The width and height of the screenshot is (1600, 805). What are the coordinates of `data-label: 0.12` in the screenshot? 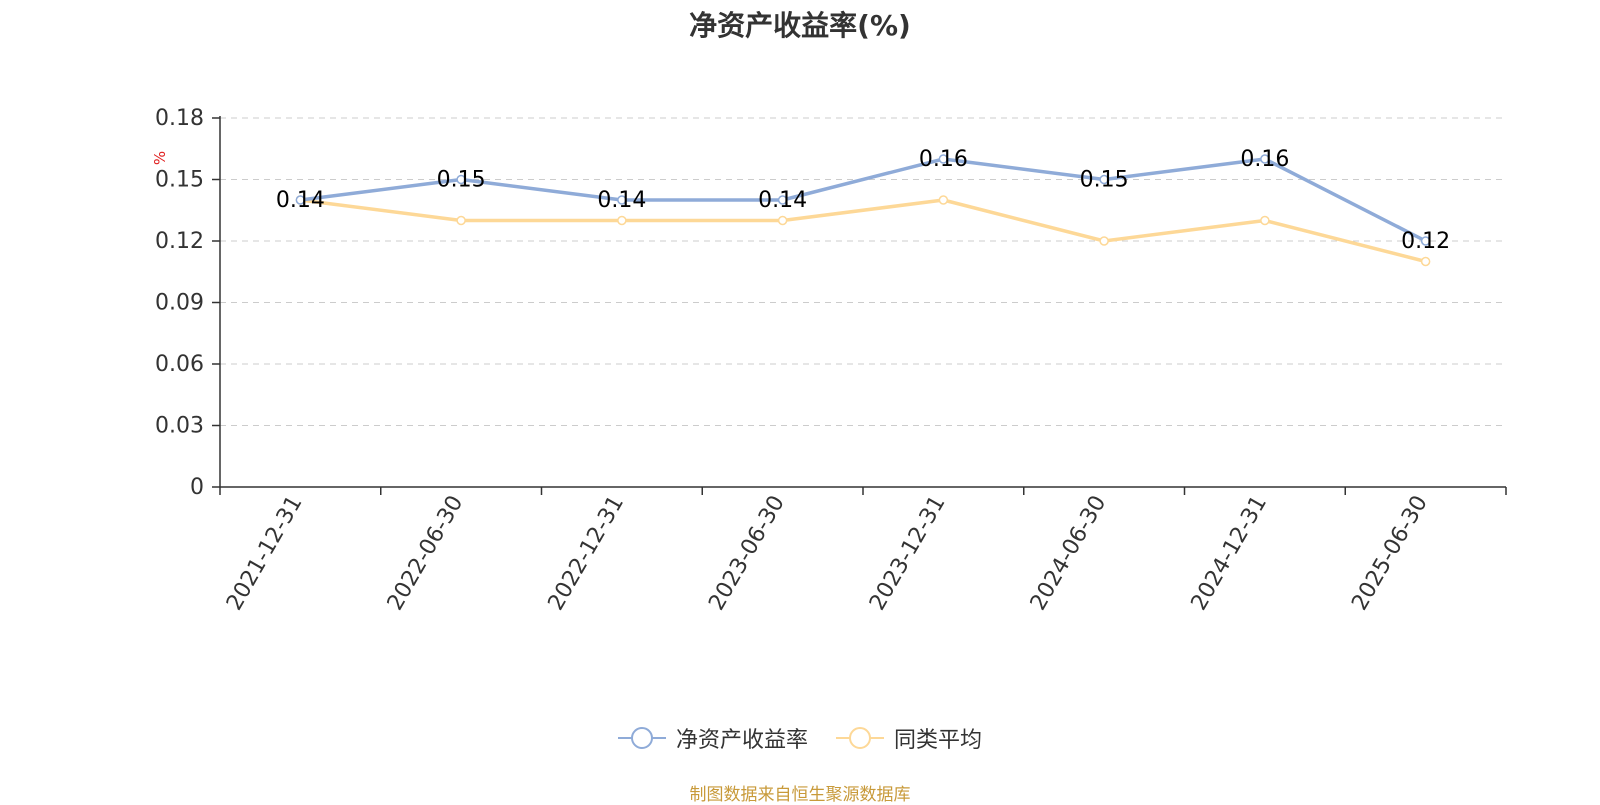 It's located at (1425, 241).